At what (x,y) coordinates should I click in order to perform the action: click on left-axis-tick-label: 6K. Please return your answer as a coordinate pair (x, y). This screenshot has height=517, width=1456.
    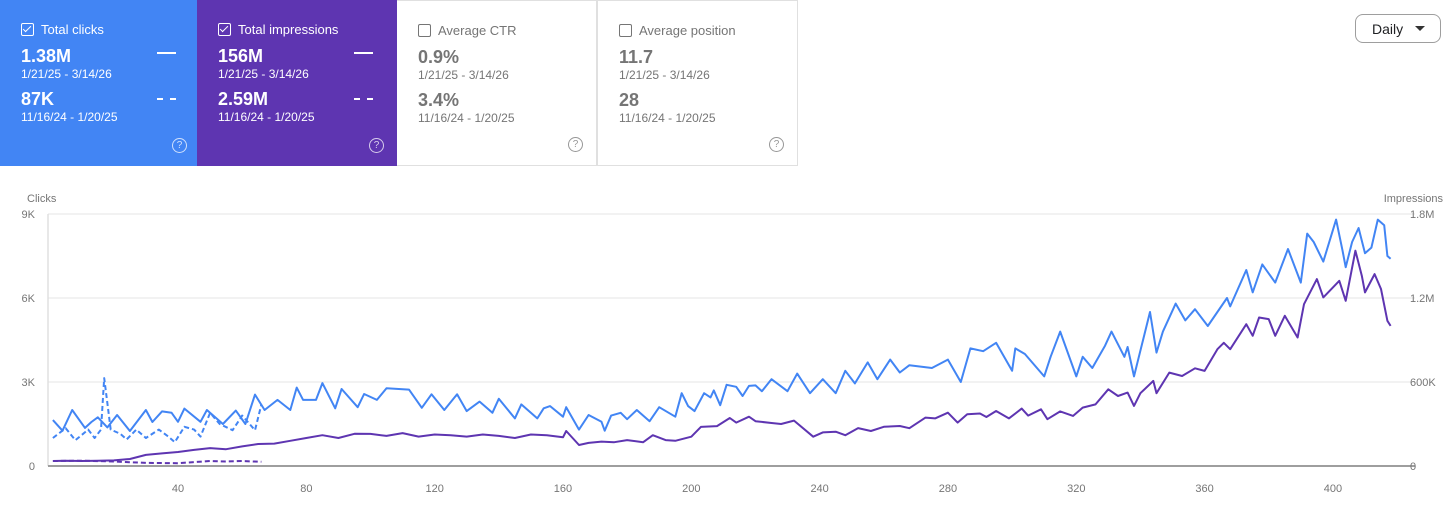
    Looking at the image, I should click on (29, 299).